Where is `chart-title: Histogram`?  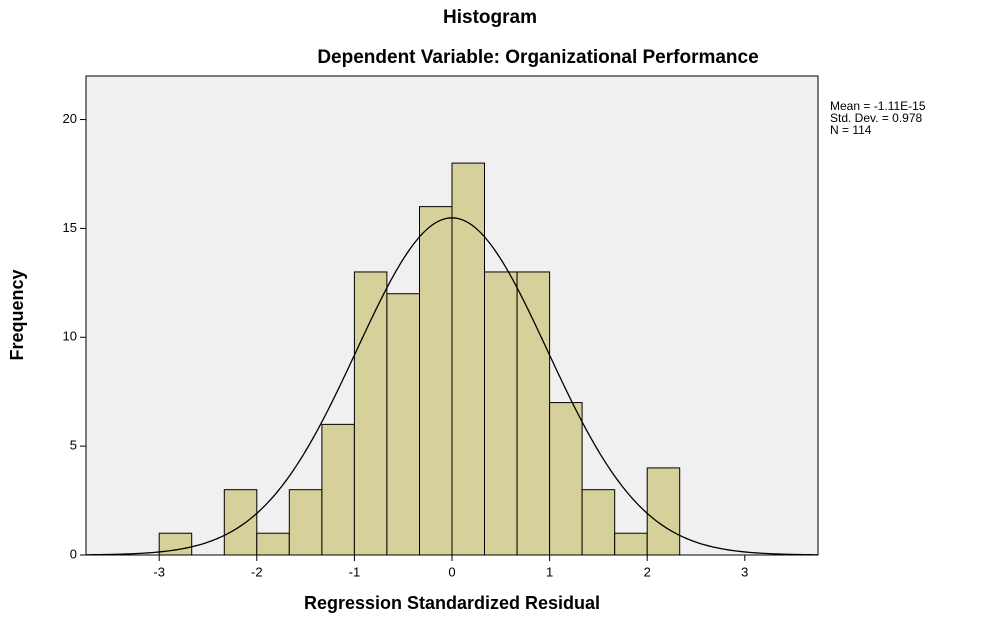 chart-title: Histogram is located at coordinates (490, 17).